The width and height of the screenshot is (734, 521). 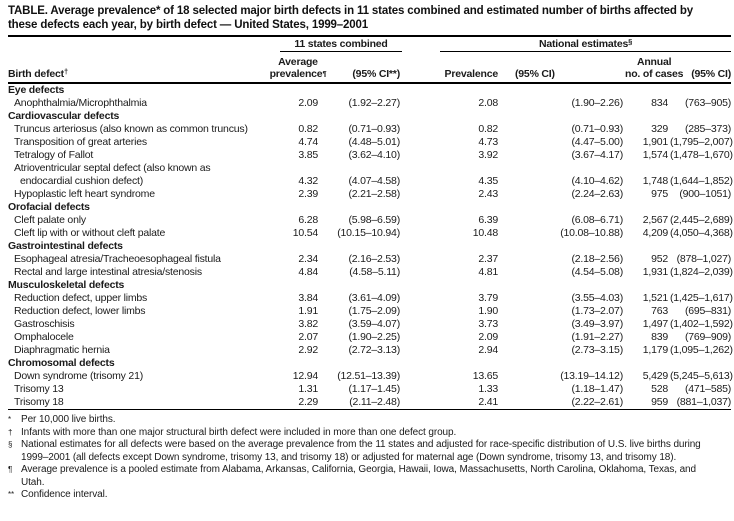 What do you see at coordinates (647, 168) in the screenshot?
I see `annual-cases-cell` at bounding box center [647, 168].